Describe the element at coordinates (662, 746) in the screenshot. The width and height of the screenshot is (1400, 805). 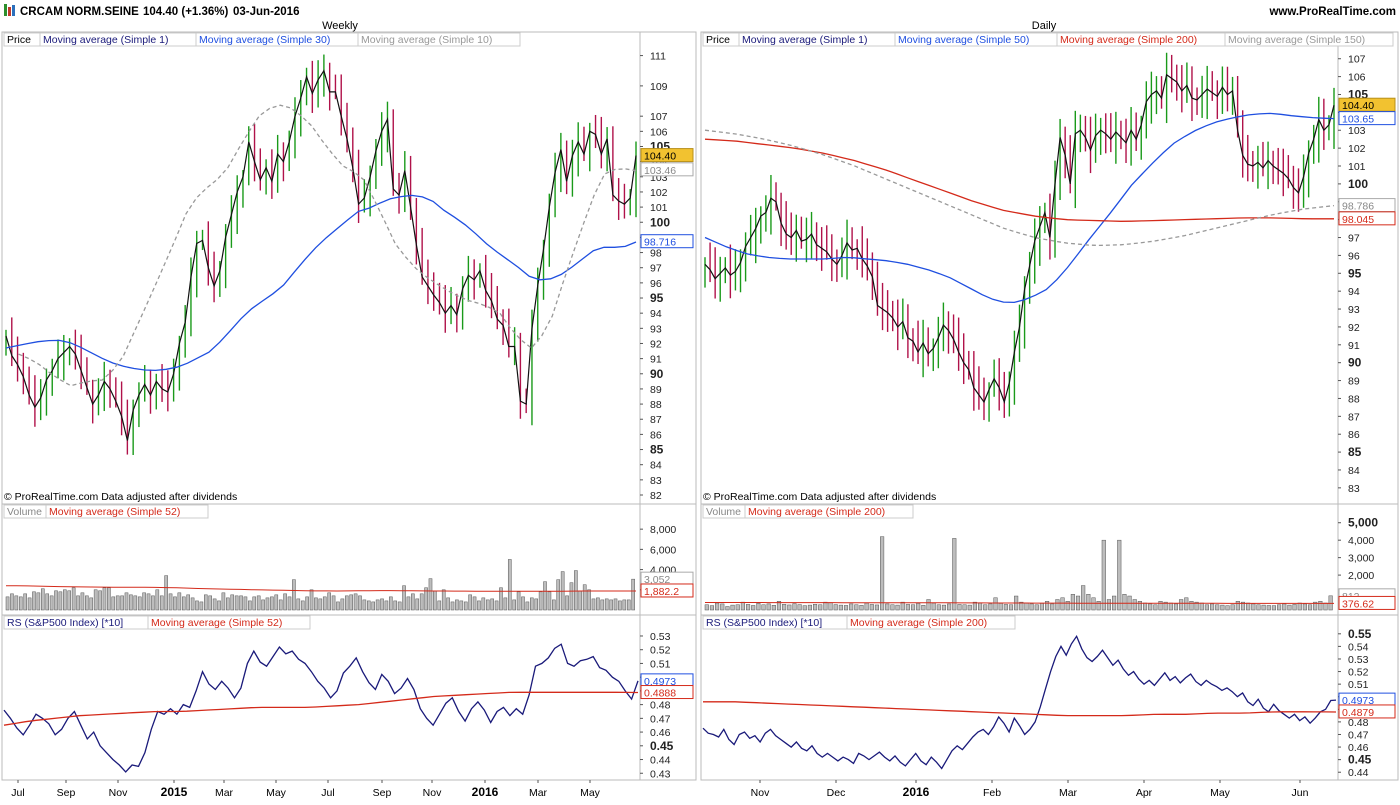
I see `y-tick-label: 0.45` at that location.